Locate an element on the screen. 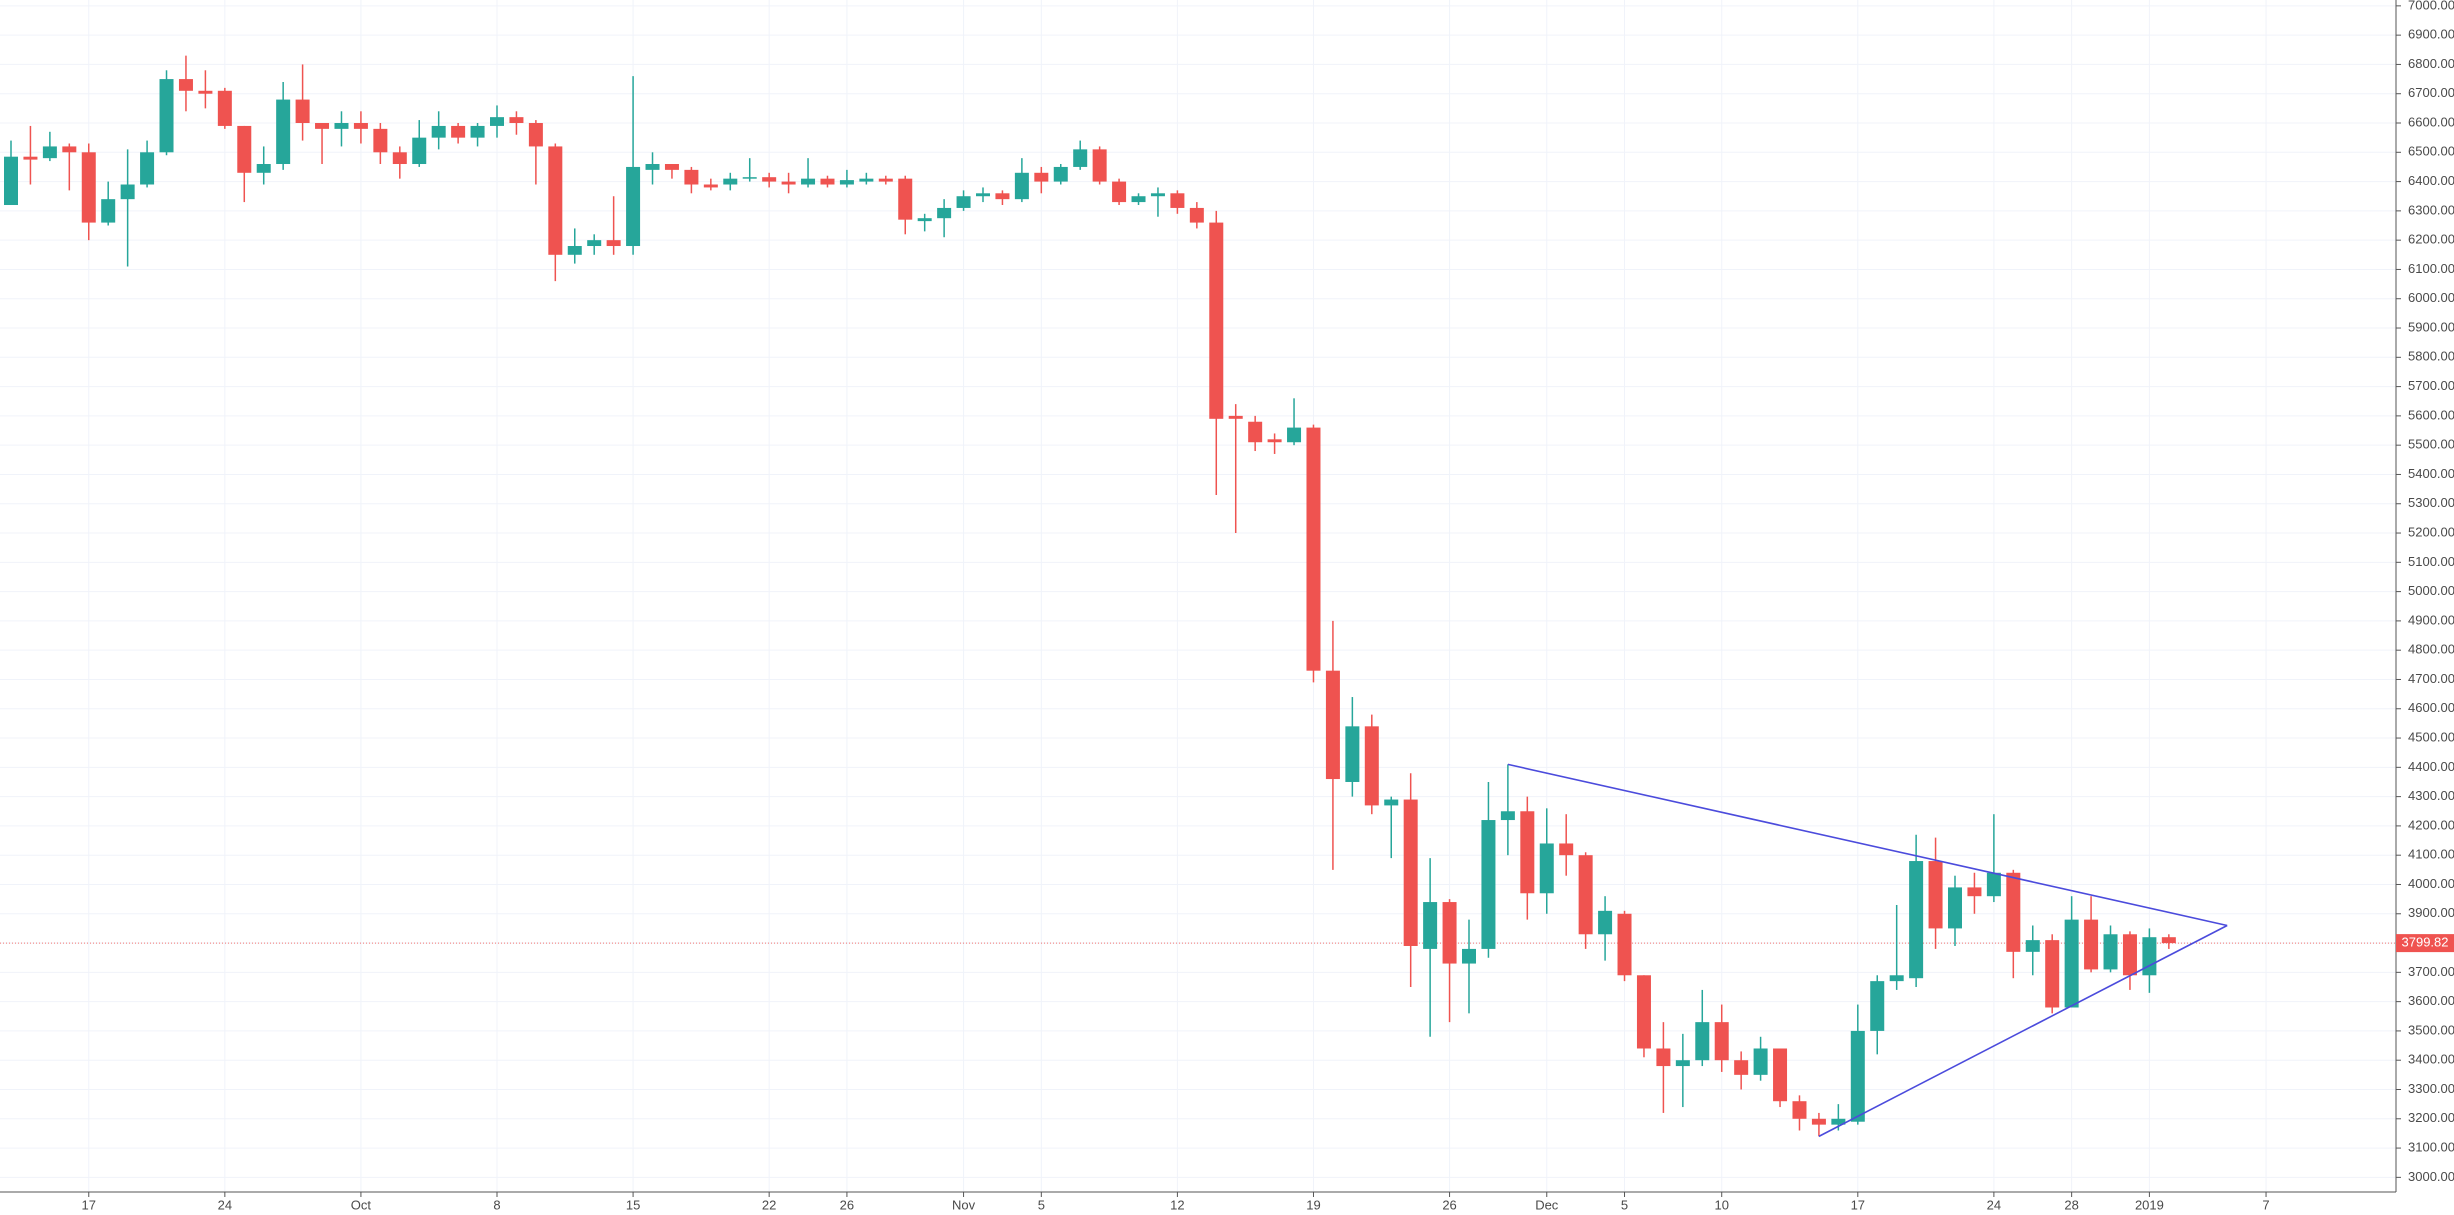 Image resolution: width=2454 pixels, height=1215 pixels. y-tick-label: 6200.00 is located at coordinates (2431, 239).